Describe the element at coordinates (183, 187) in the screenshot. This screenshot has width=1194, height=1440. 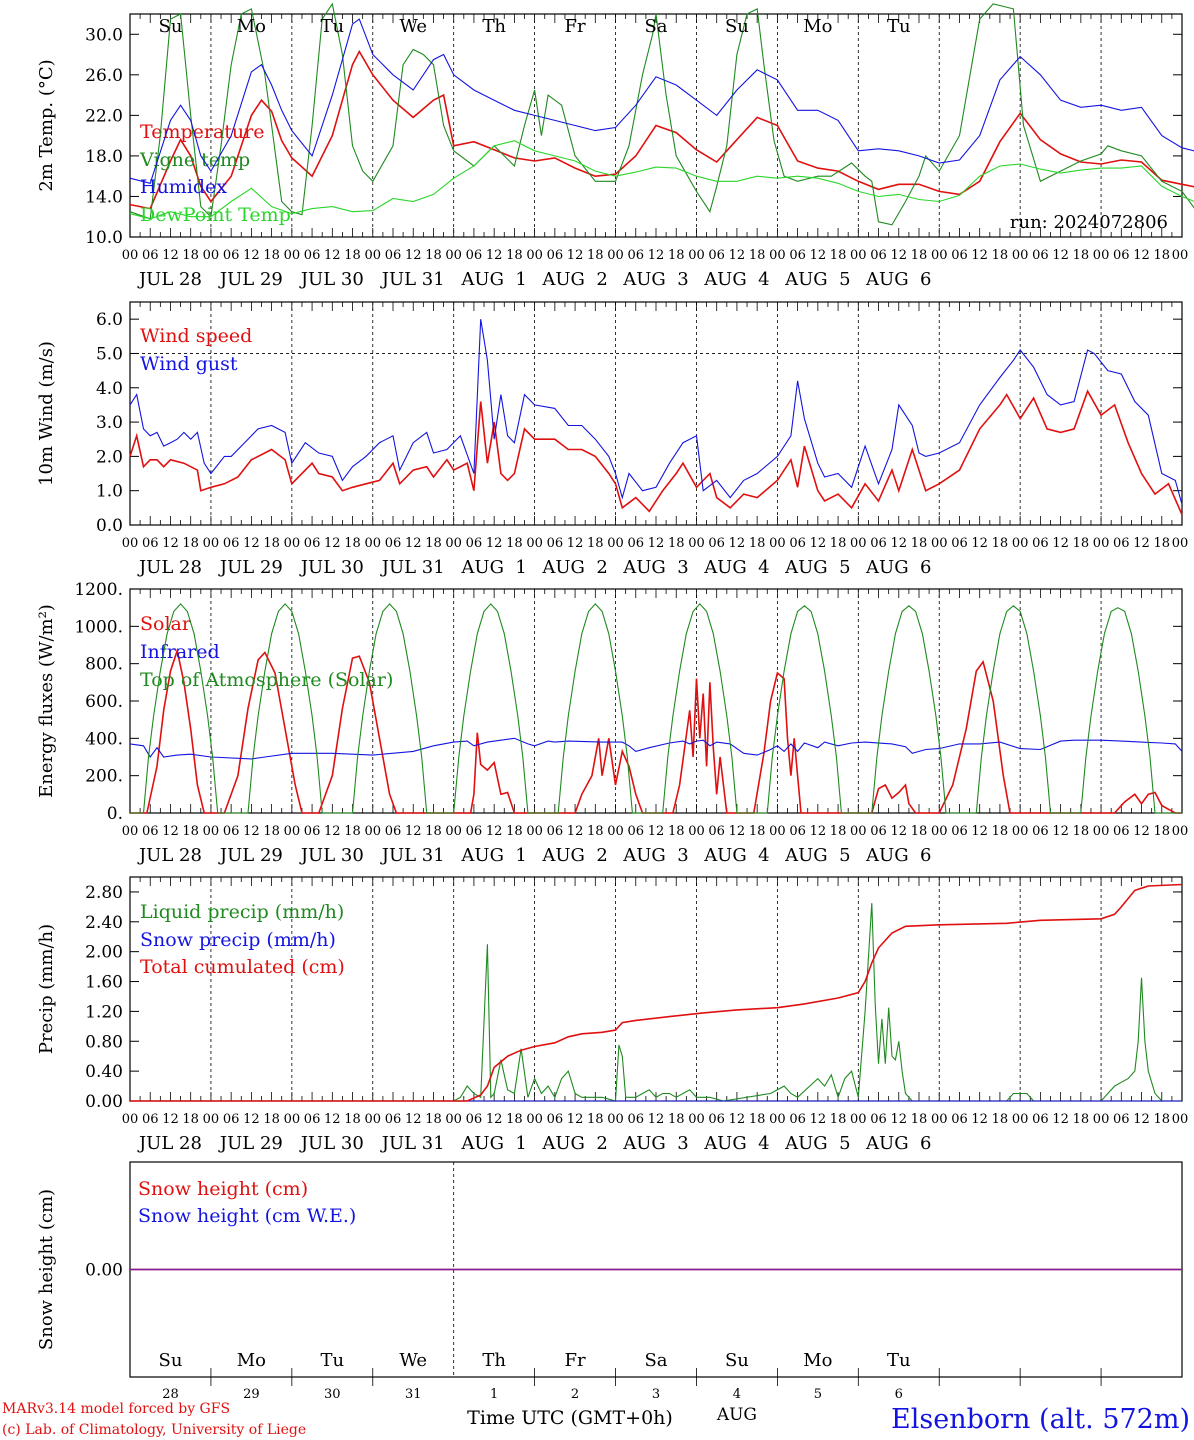
I see `legend-entry: Humidex` at that location.